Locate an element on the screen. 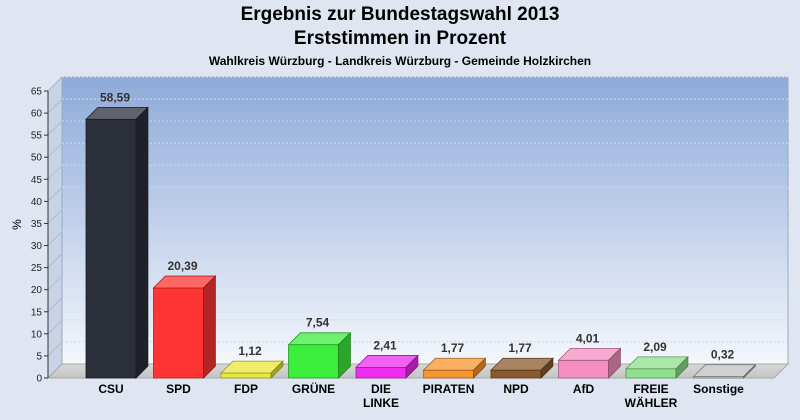 The width and height of the screenshot is (800, 420). category-label: WÄHLER is located at coordinates (651, 402).